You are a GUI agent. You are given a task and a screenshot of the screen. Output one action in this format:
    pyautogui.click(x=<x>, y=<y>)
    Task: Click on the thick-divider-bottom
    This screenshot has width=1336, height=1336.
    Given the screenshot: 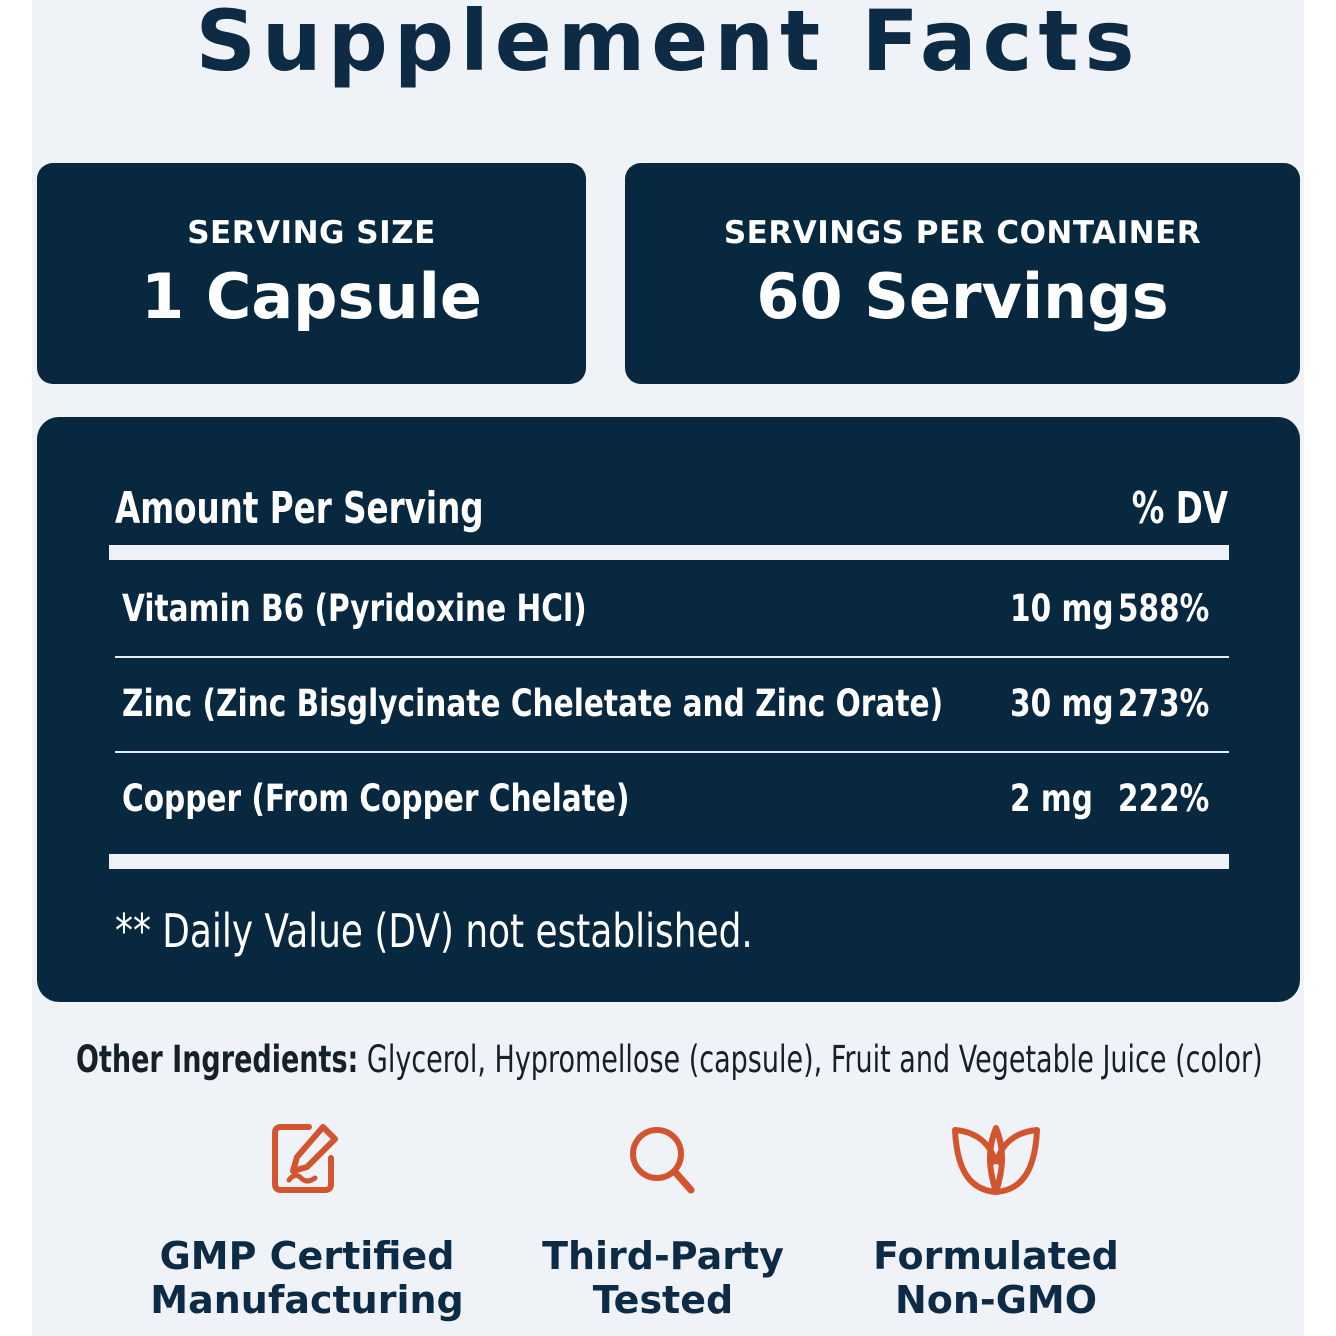 What is the action you would take?
    pyautogui.click(x=669, y=861)
    